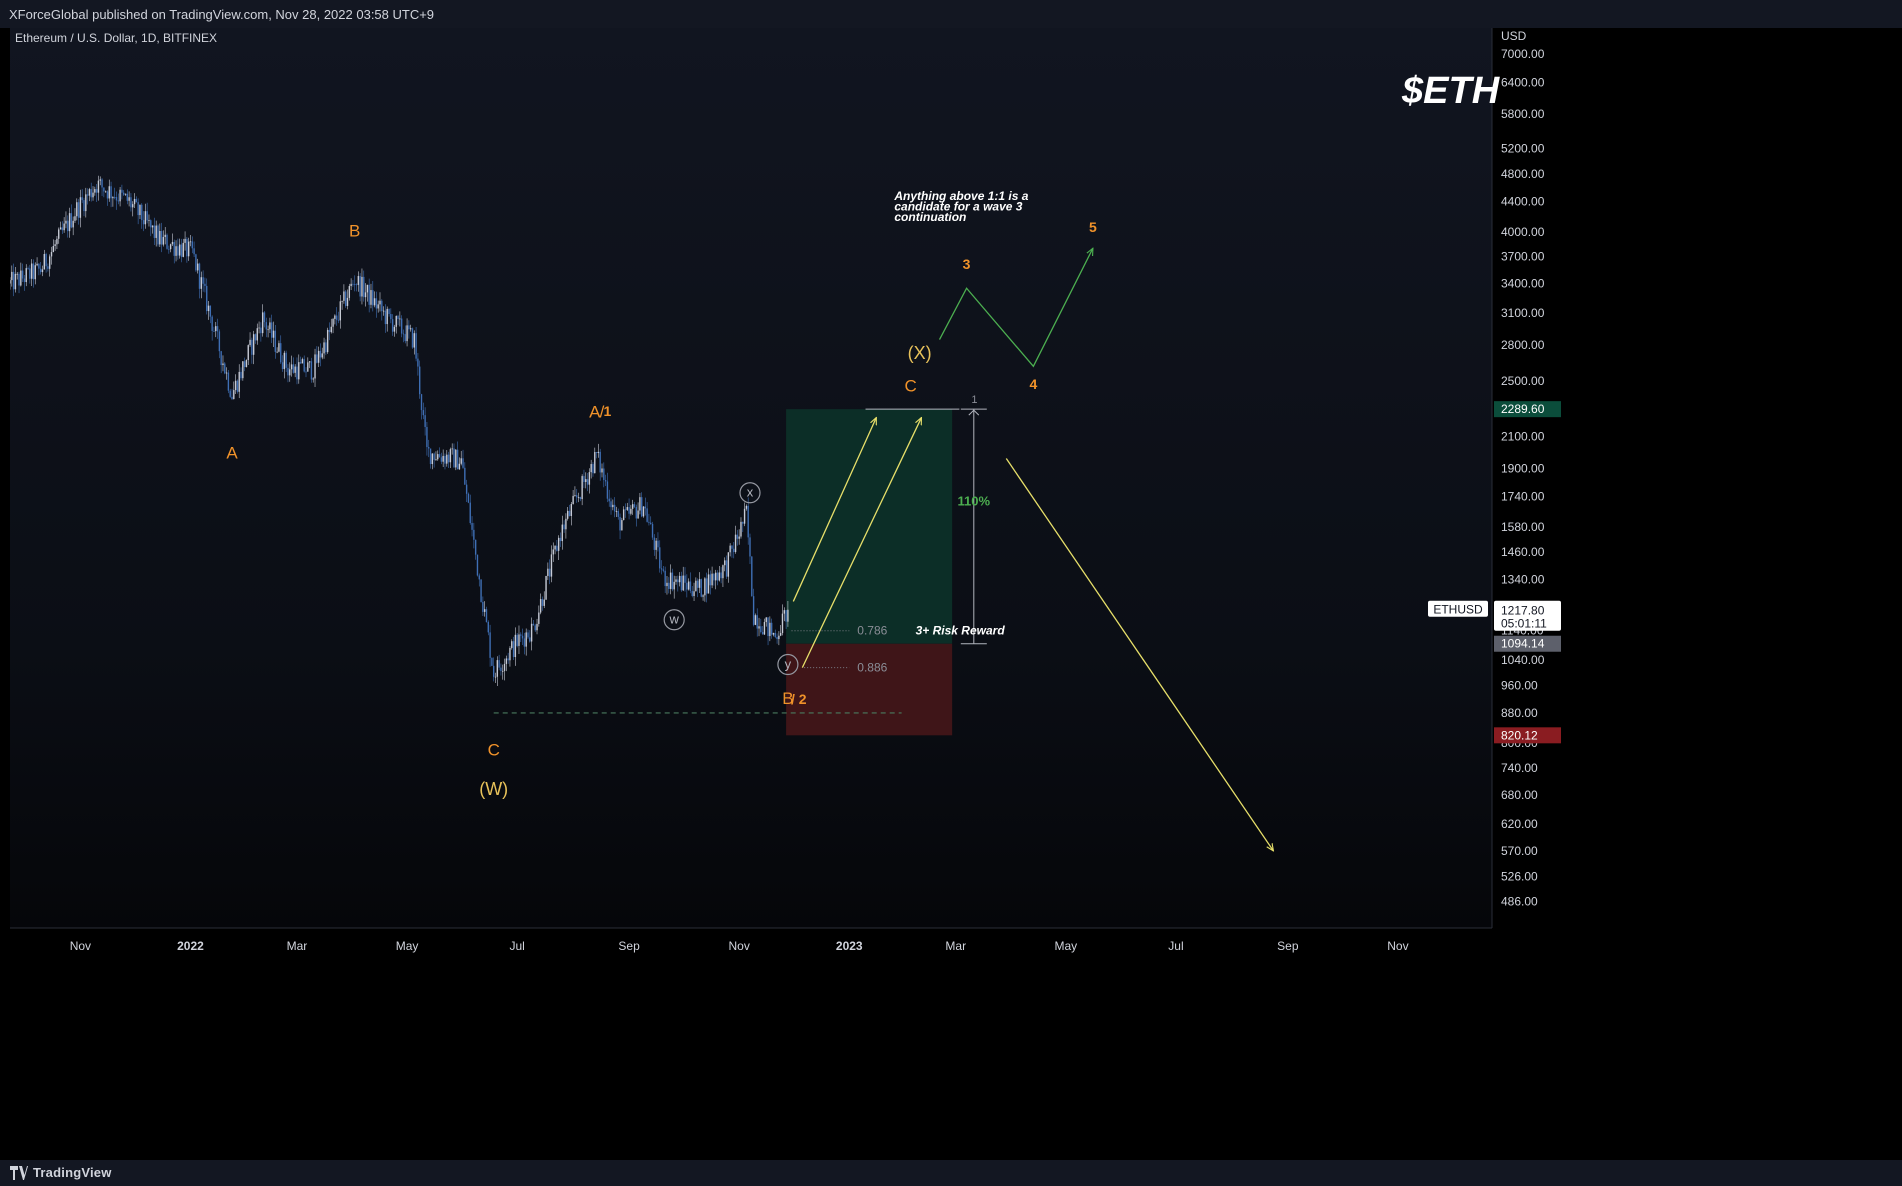 This screenshot has width=1902, height=1186. Describe the element at coordinates (1523, 496) in the screenshot. I see `price-tick: 1740.00` at that location.